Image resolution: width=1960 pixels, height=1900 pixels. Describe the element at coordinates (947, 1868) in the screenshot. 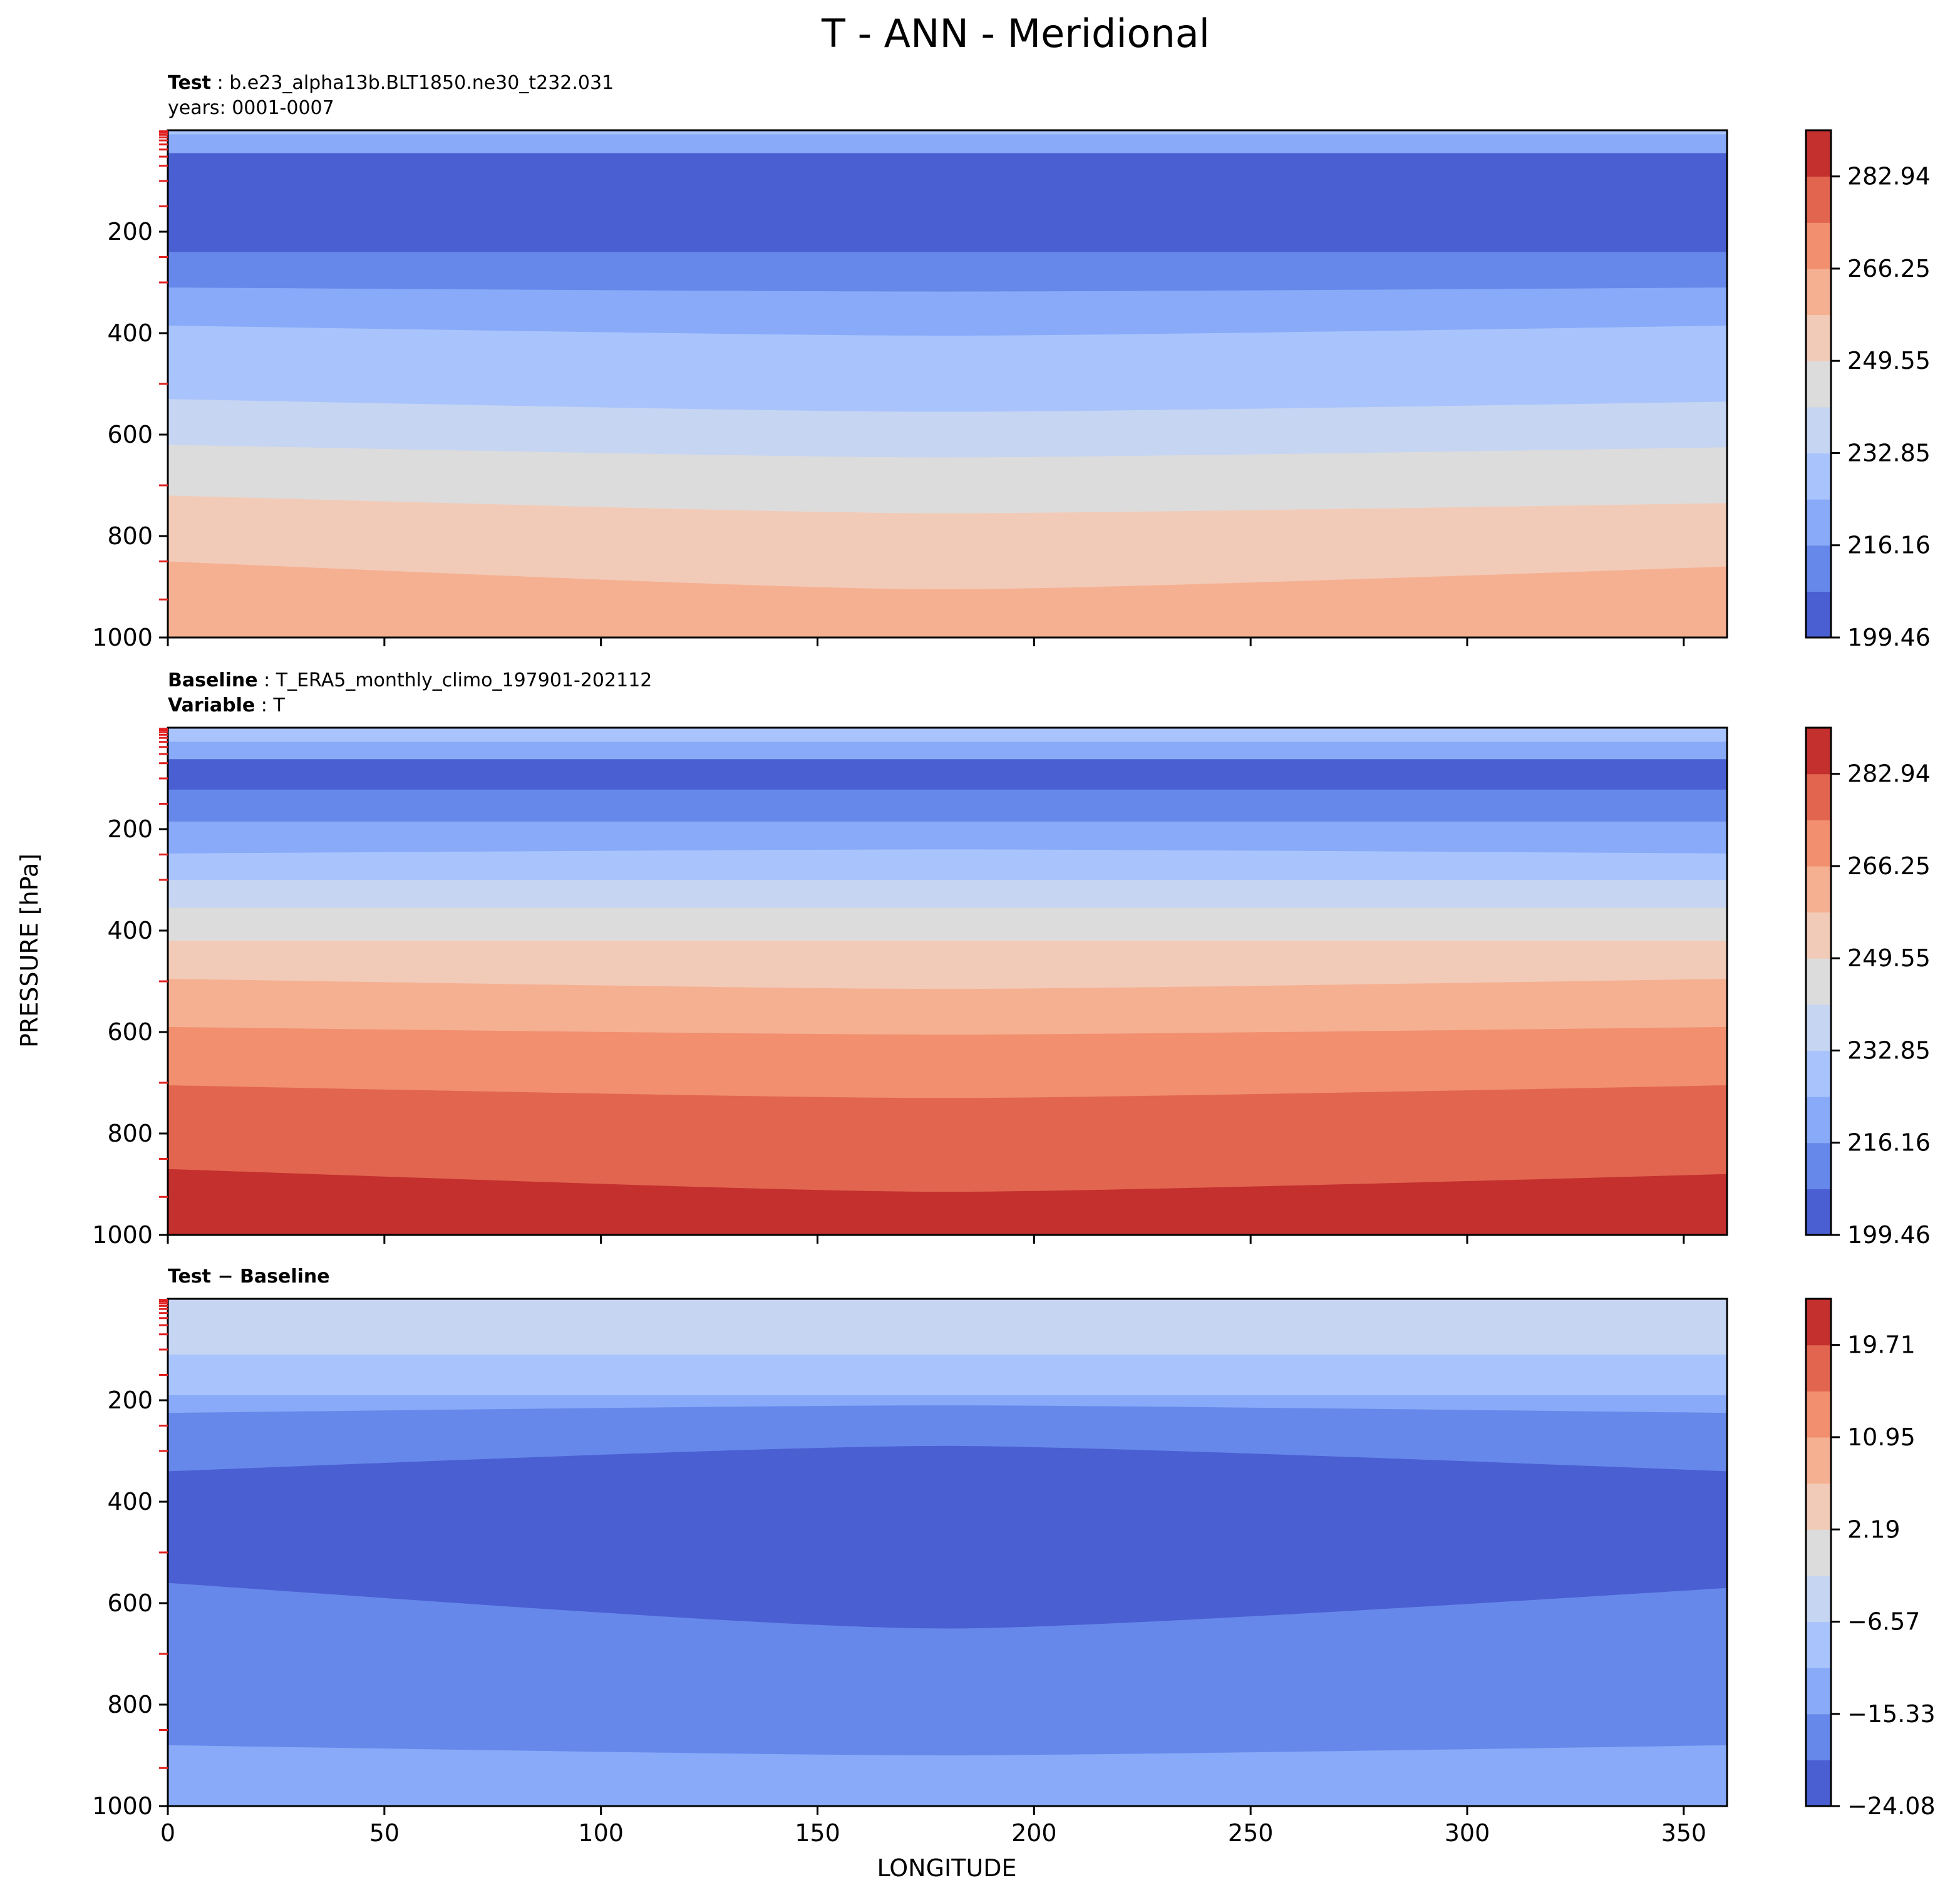

I see `x-axis-label: LONGITUDE` at that location.